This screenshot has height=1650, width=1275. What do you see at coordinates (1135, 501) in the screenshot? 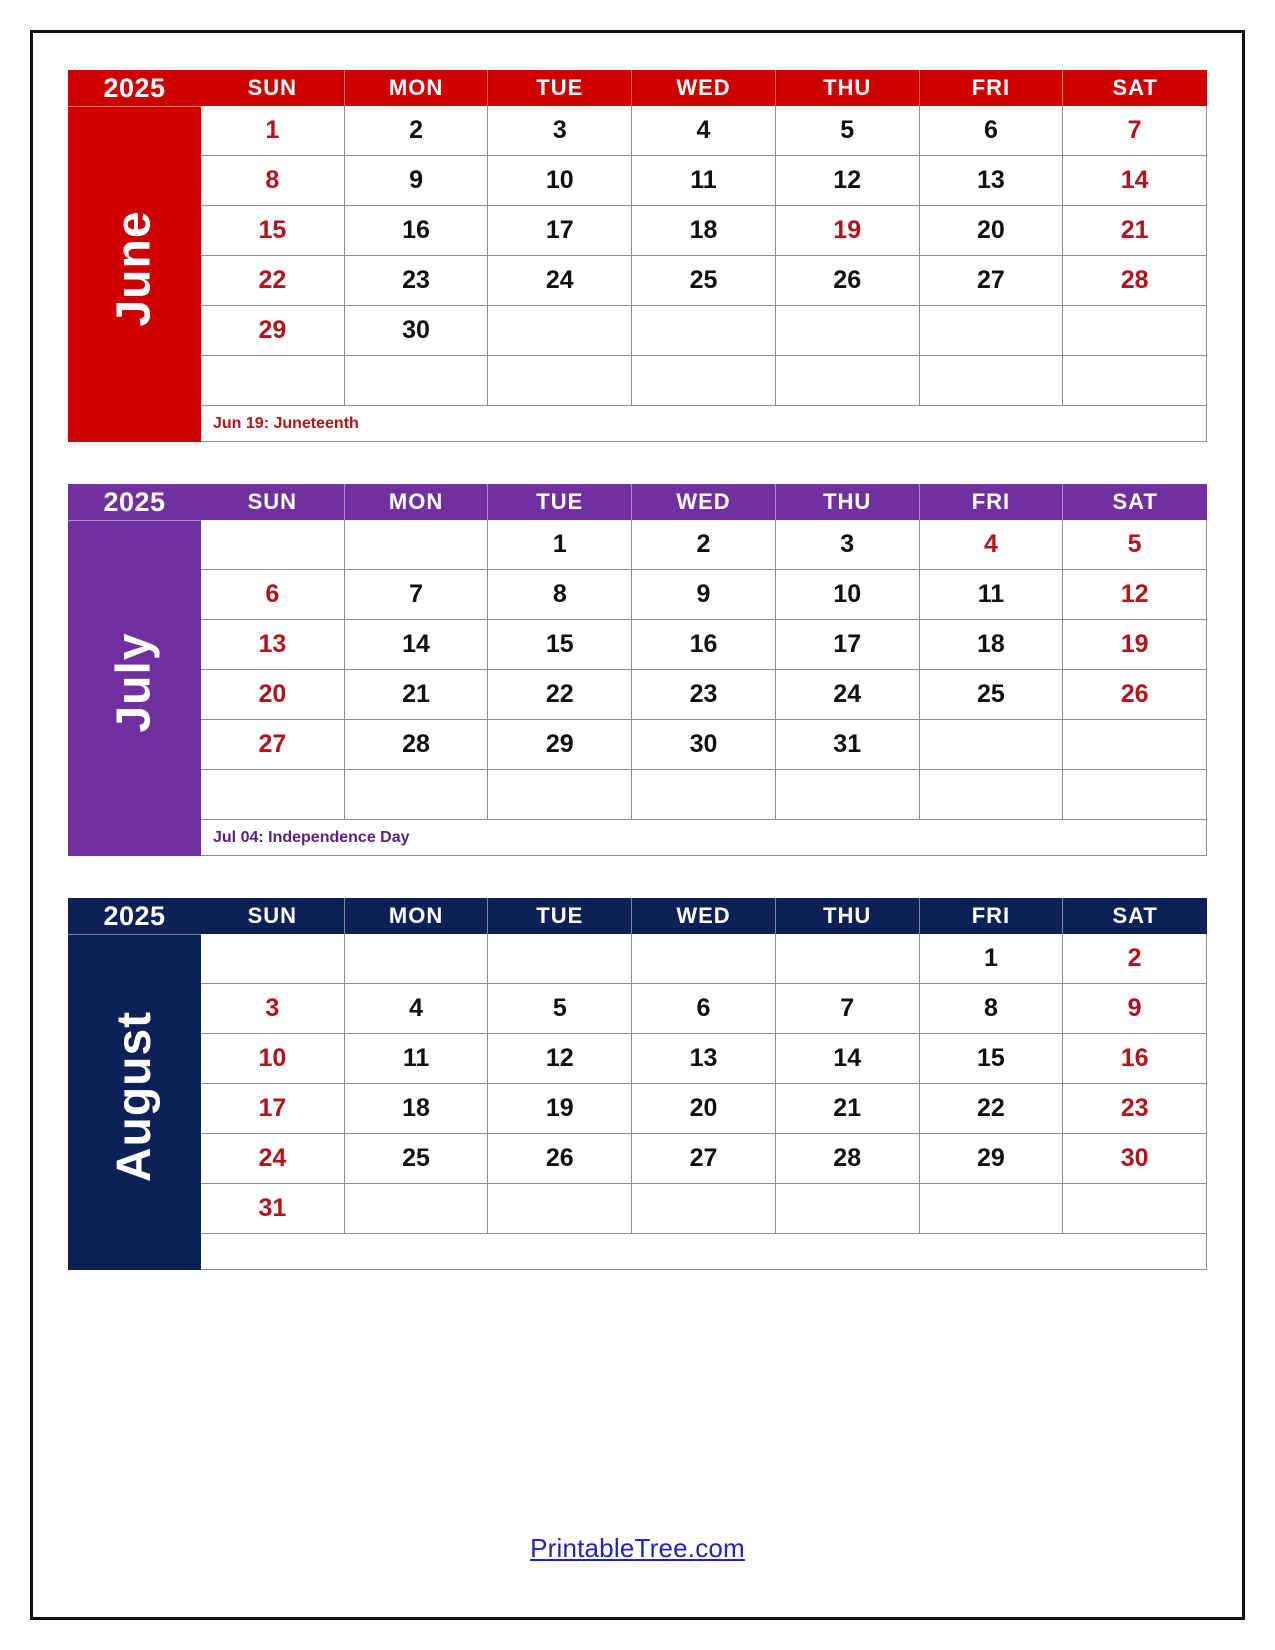
I see `weekday-header-sat: SAT` at bounding box center [1135, 501].